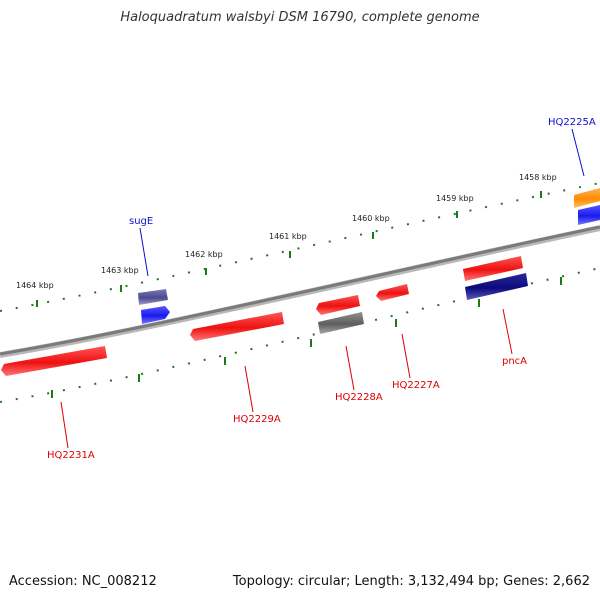 This screenshot has height=600, width=600. I want to click on gene-HQ2228A-red, so click(338, 305).